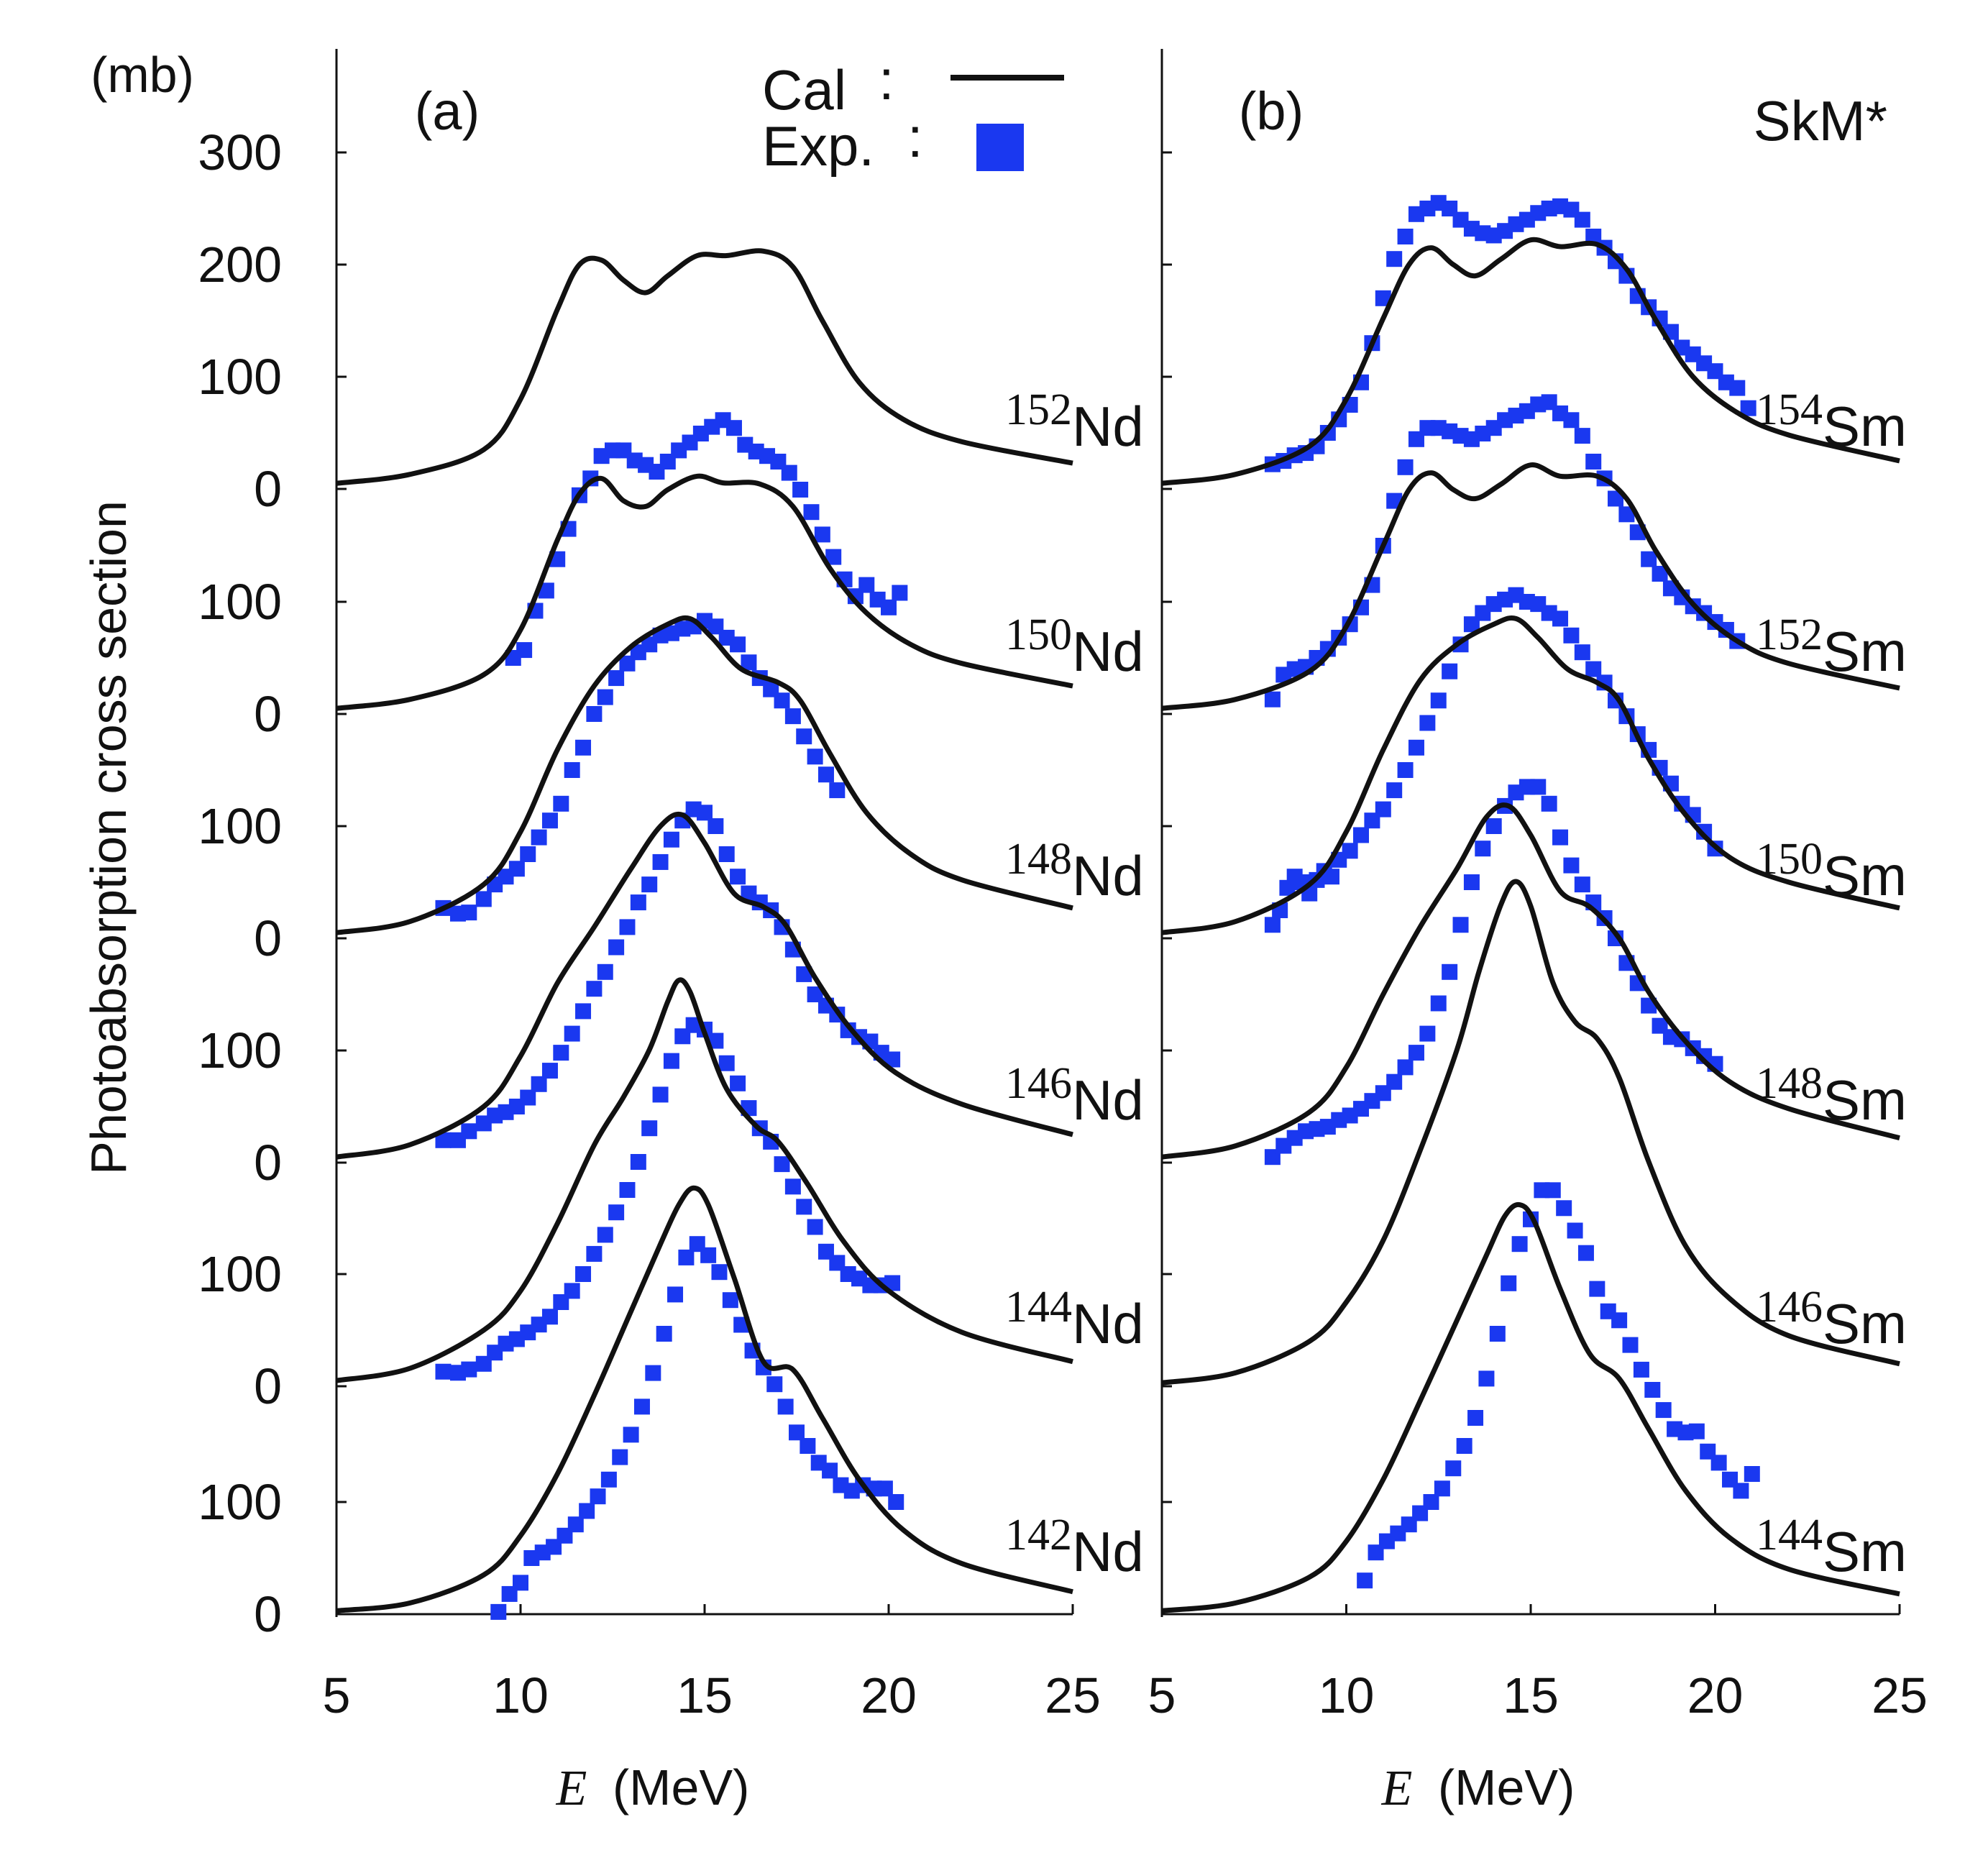 The width and height of the screenshot is (1988, 1850). Describe the element at coordinates (240, 152) in the screenshot. I see `y-tick-label: 300` at that location.